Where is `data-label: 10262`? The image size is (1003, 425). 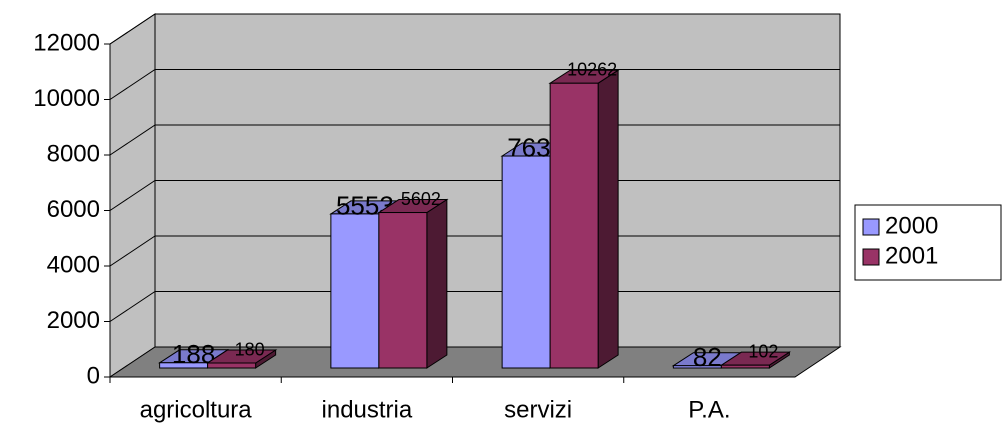
data-label: 10262 is located at coordinates (592, 69).